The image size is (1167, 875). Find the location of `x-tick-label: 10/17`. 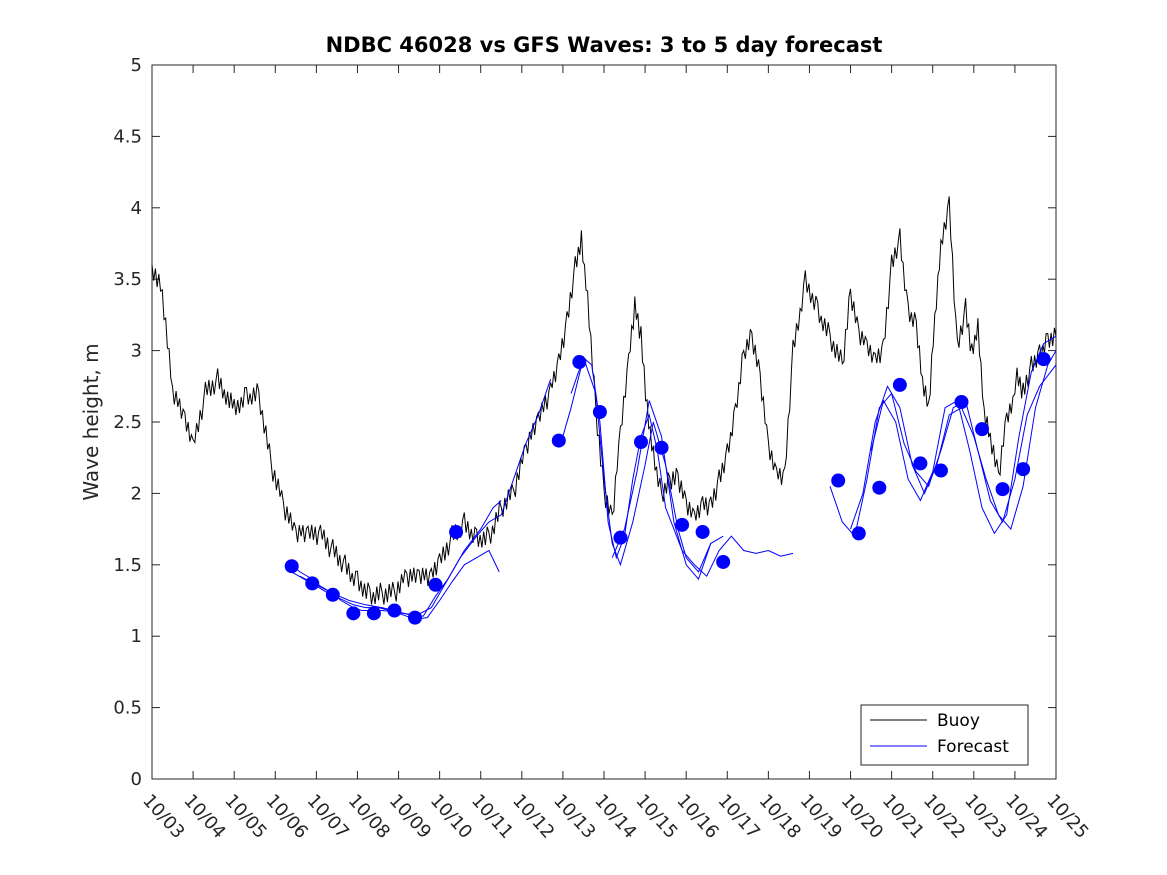

x-tick-label: 10/17 is located at coordinates (739, 816).